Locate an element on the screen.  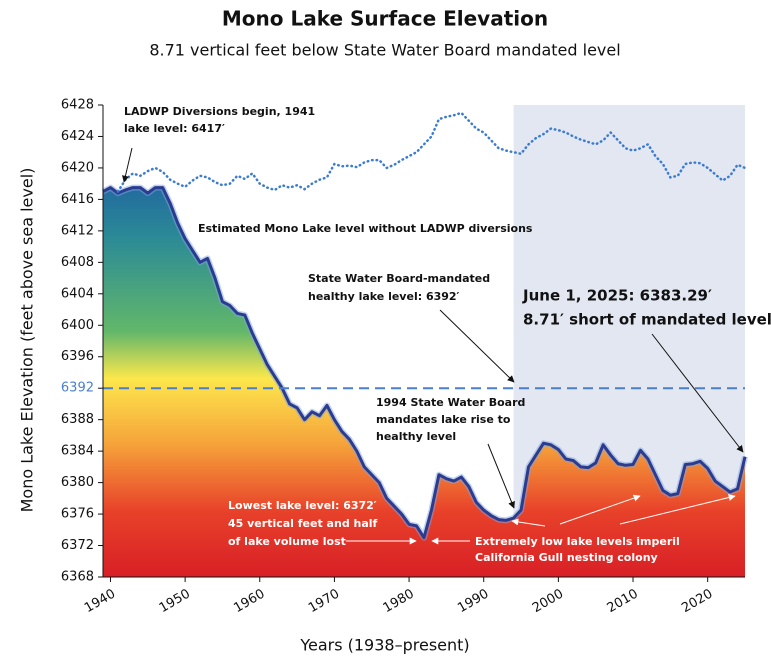
annotation: Extremely low lake levels imperil is located at coordinates (577, 541).